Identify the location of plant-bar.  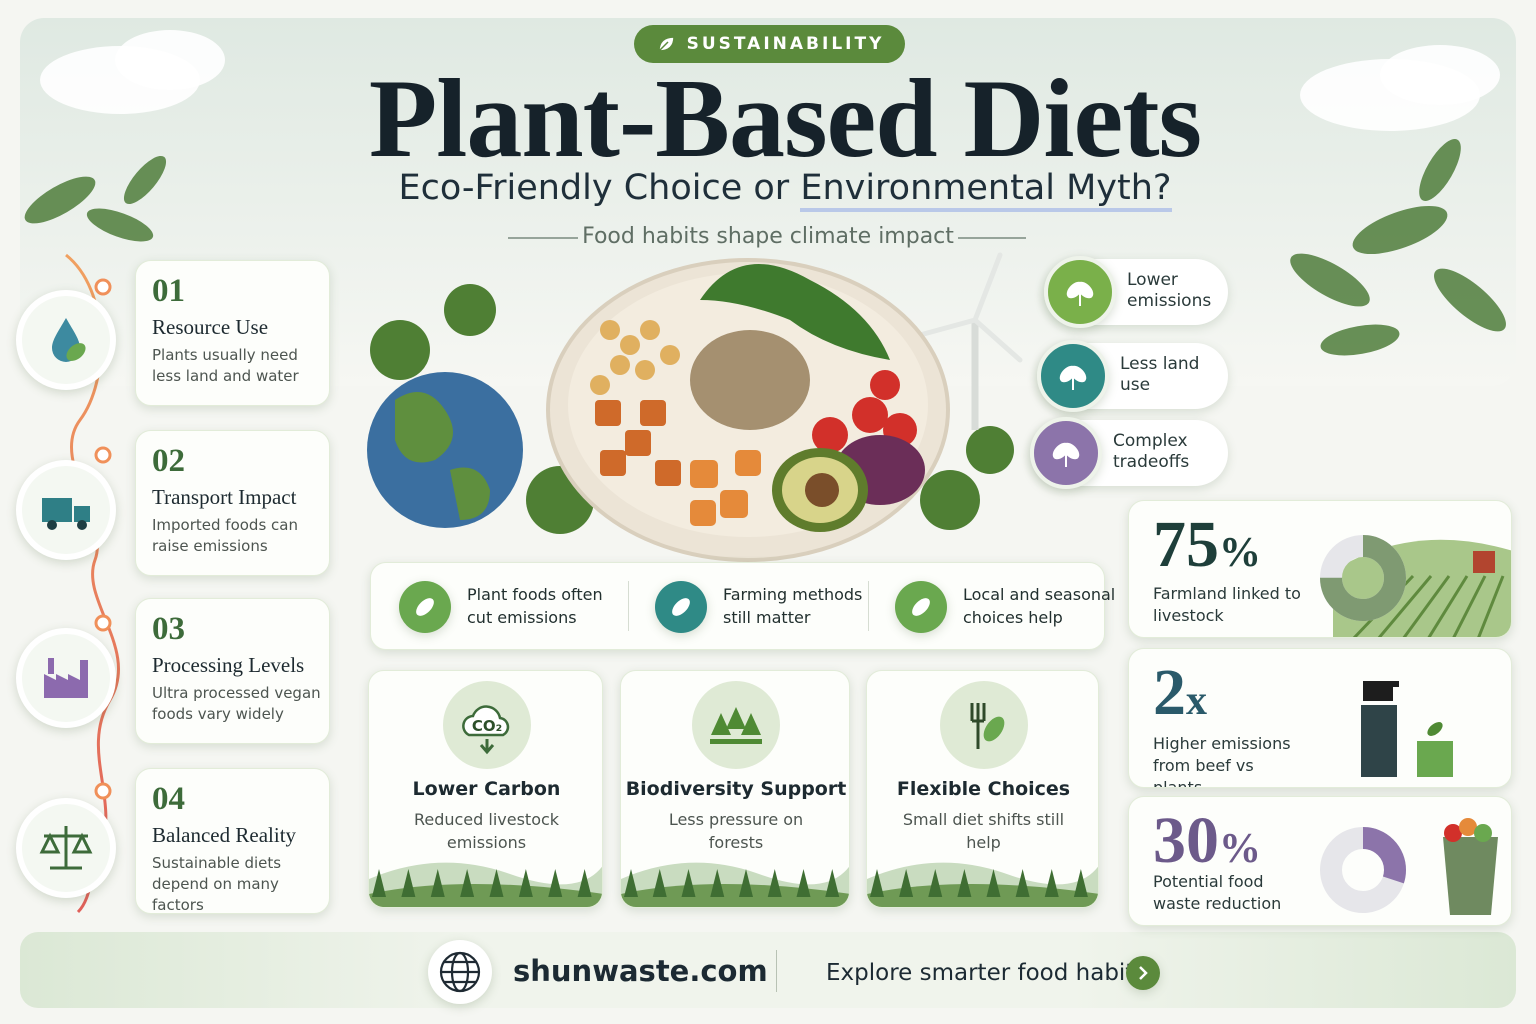
(1435, 759).